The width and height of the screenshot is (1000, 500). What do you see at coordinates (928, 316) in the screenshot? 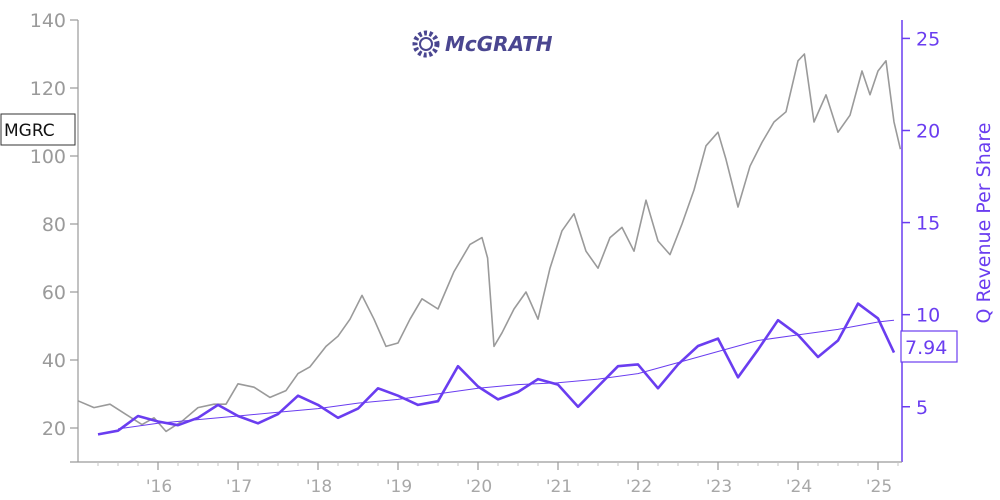
I see `right-tick-label: 10` at bounding box center [928, 316].